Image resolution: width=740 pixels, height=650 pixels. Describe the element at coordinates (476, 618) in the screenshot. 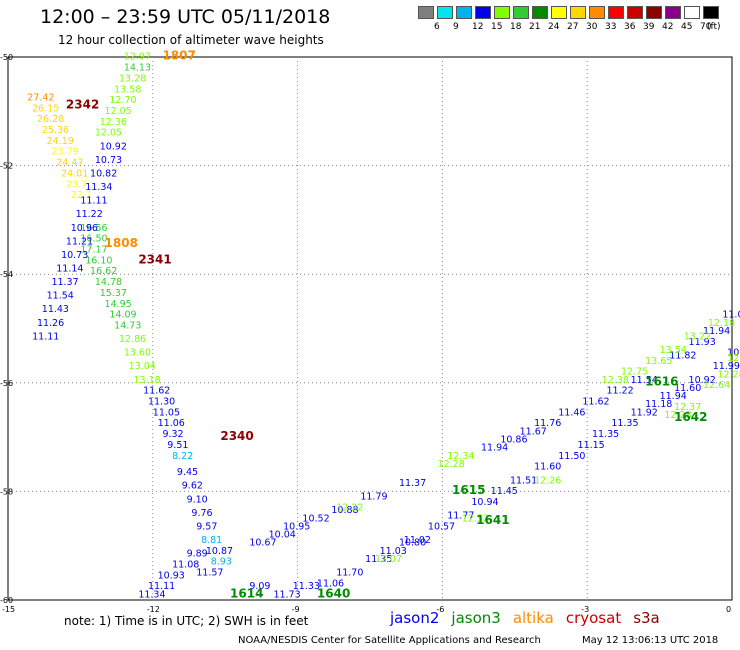

I see `legend-entry-jason3: jason3` at that location.